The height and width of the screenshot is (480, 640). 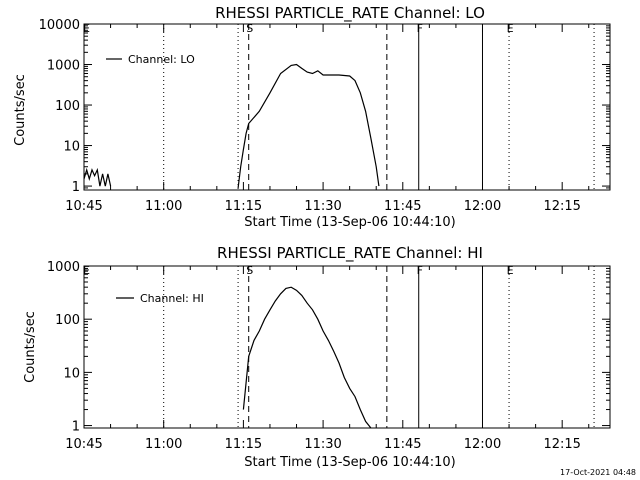 What do you see at coordinates (20, 110) in the screenshot?
I see `panel-lo-ylabel: Counts/sec` at bounding box center [20, 110].